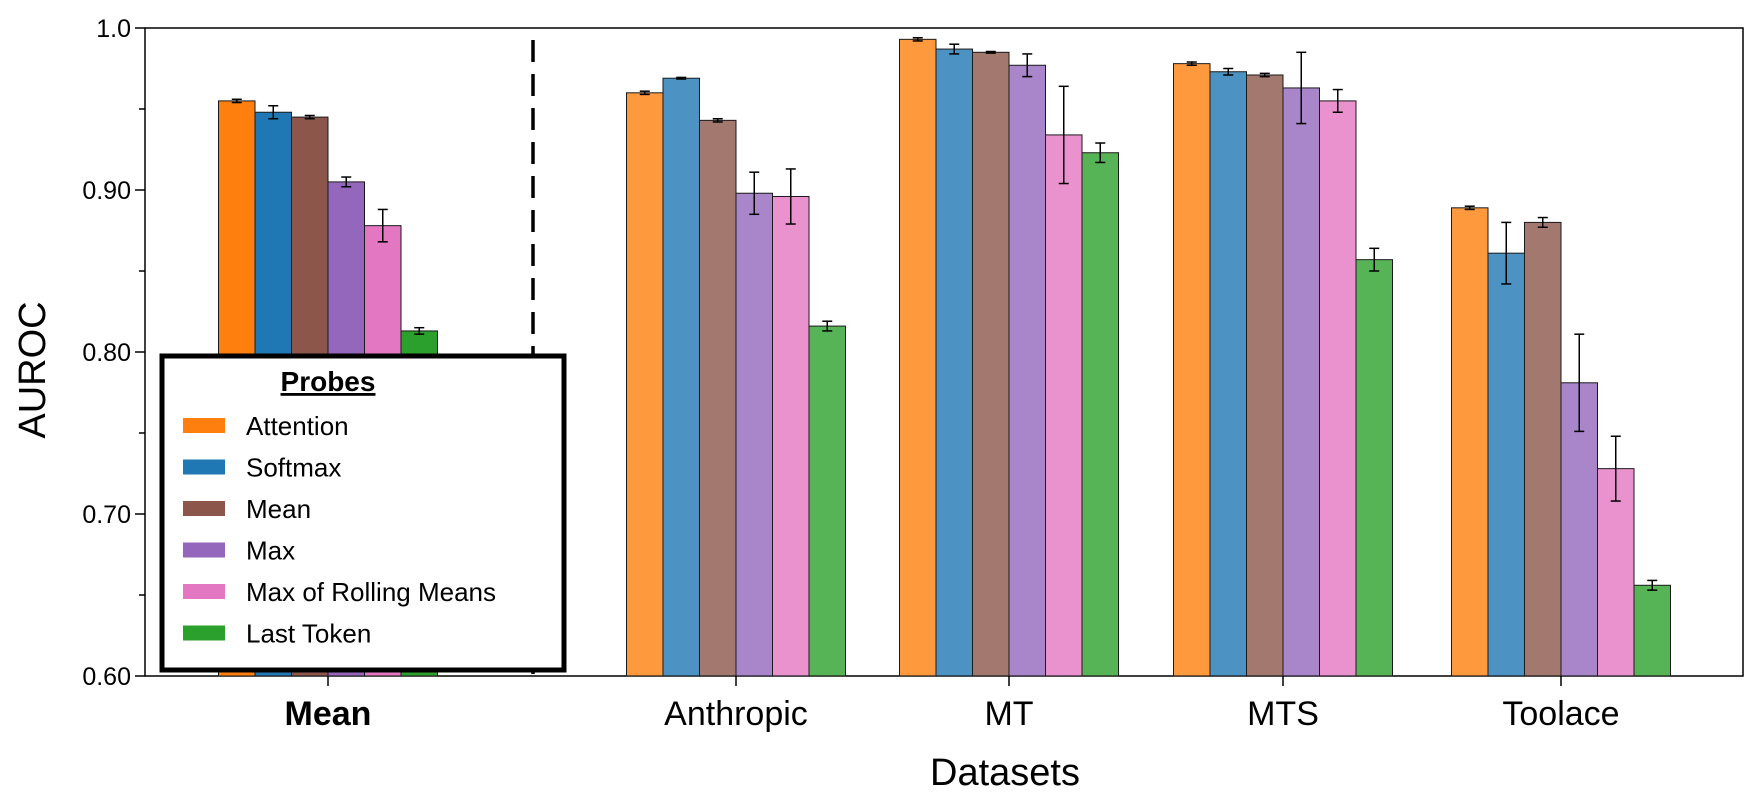 Image resolution: width=1750 pixels, height=800 pixels. I want to click on errorbar-max-of-rolling-means-toolace, so click(1615, 468).